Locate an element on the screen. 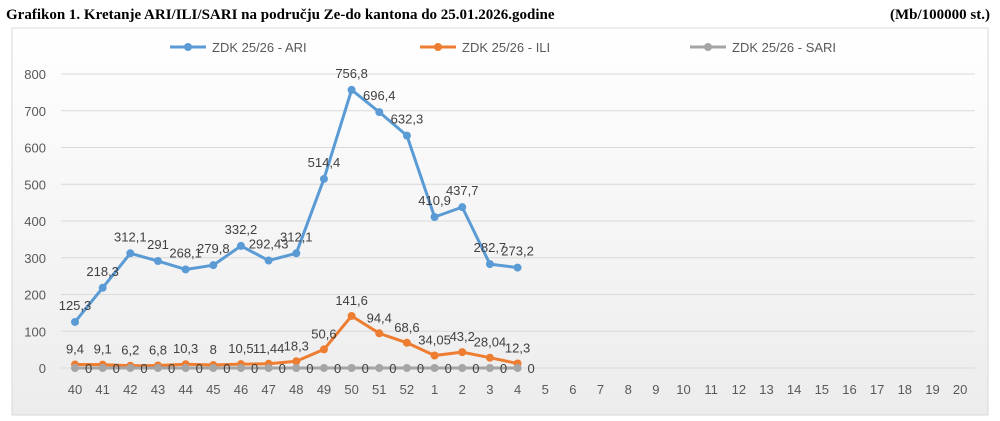  x-tick-label: 50 is located at coordinates (351, 389).